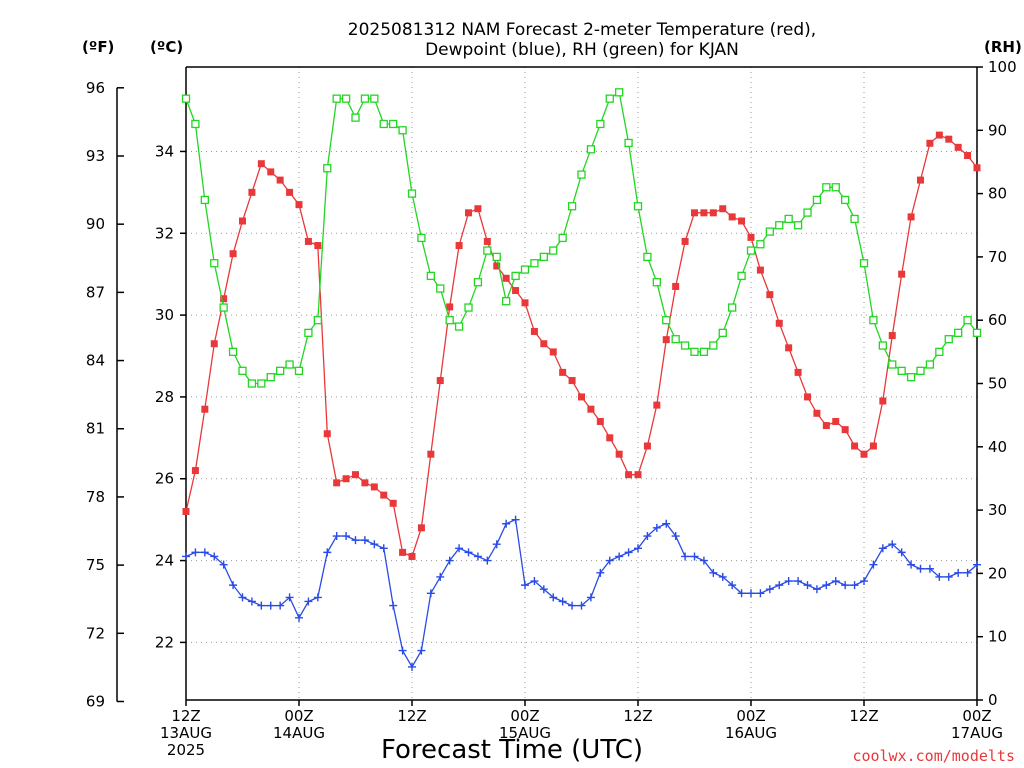 The image size is (1024, 768). I want to click on fahrenheit-unit-label: (ºF), so click(98, 47).